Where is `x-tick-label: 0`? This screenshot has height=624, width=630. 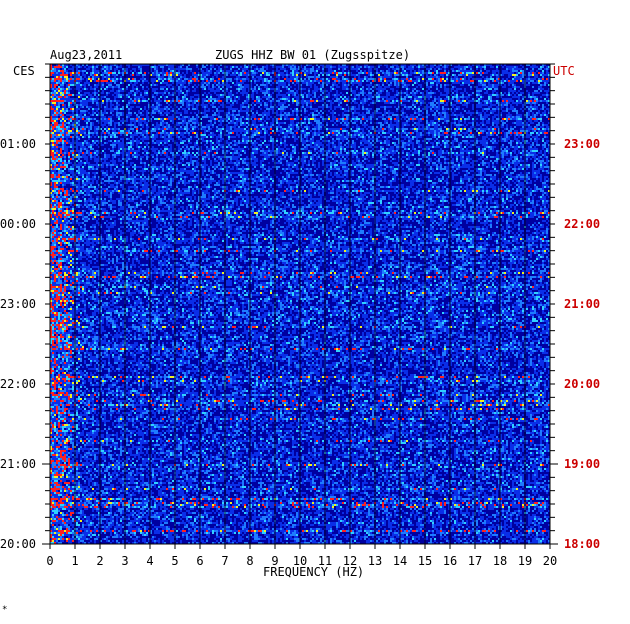
x-tick-label: 0 is located at coordinates (49, 561).